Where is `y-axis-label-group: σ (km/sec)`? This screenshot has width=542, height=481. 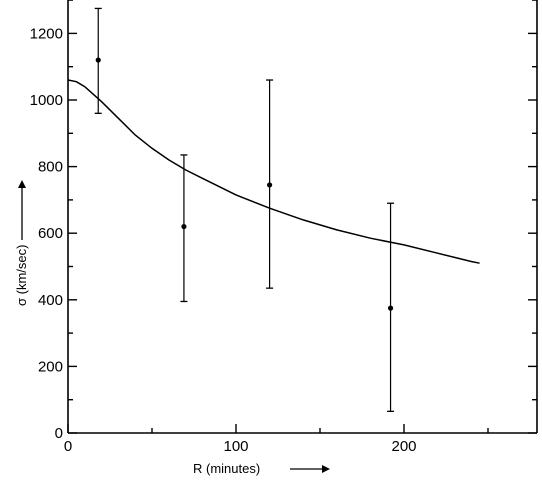
y-axis-label-group: σ (km/sec) is located at coordinates (21, 243).